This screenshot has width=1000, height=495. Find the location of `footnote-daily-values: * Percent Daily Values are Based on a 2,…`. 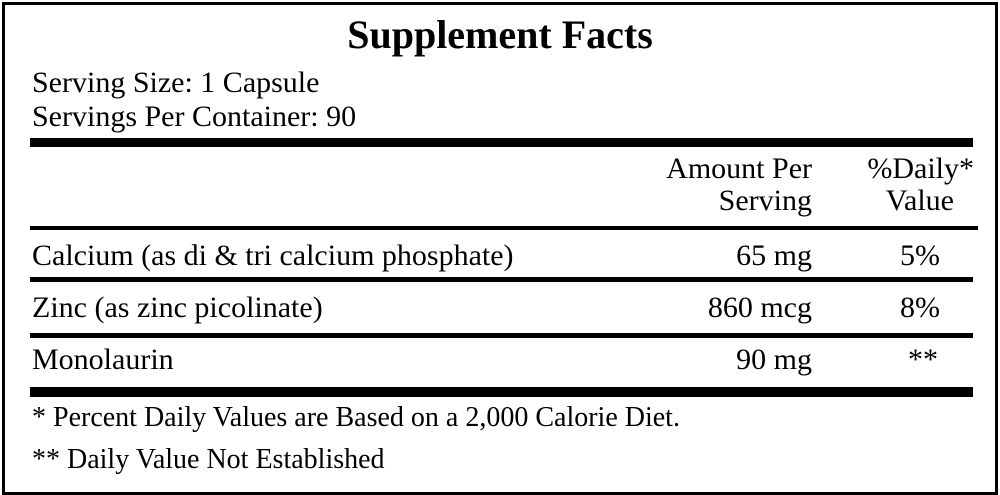

footnote-daily-values: * Percent Daily Values are Based on a 2,… is located at coordinates (356, 417).